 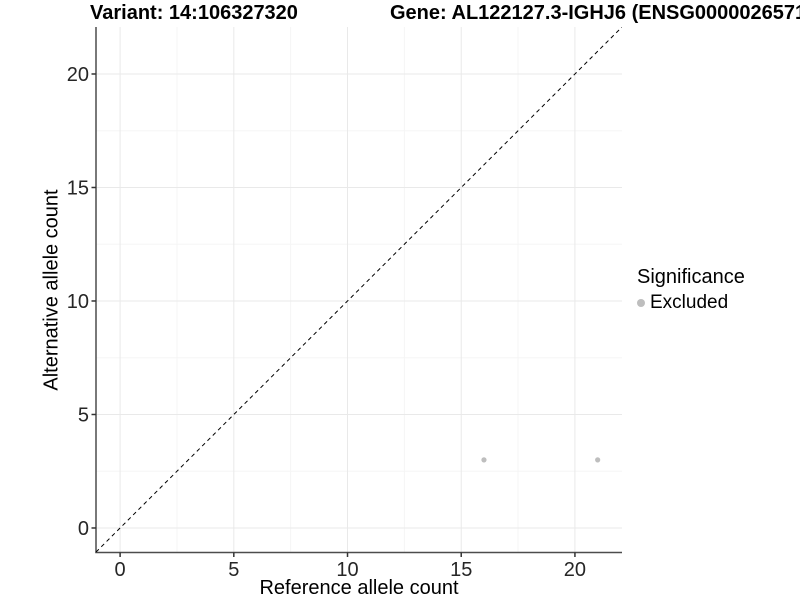 I want to click on y-axis-title: Alternative allele count, so click(x=51, y=290).